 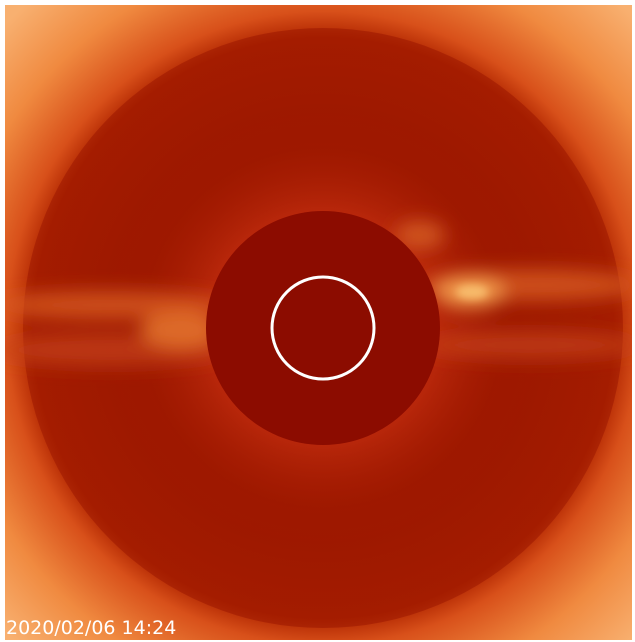 I want to click on sun-outline, so click(x=323, y=328).